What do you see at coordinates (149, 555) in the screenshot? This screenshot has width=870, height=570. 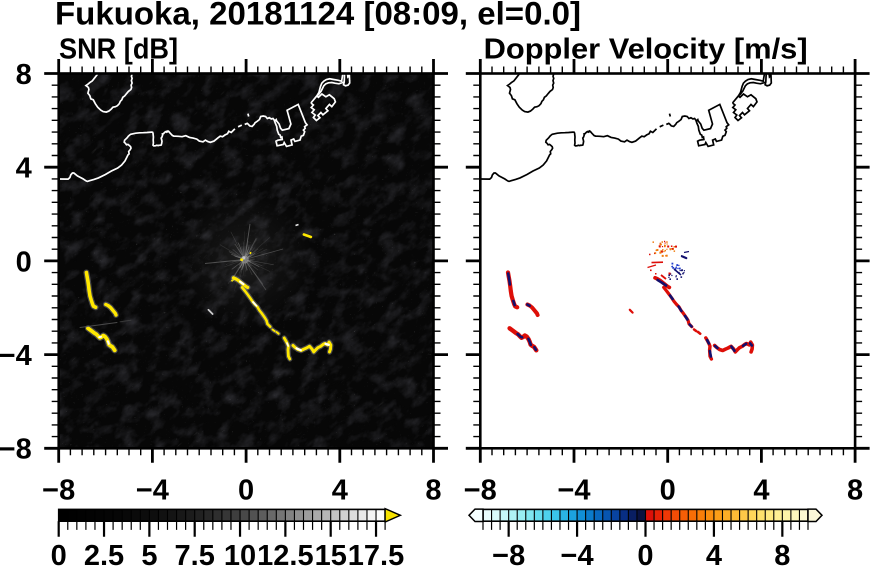 I see `svg-text: 5` at bounding box center [149, 555].